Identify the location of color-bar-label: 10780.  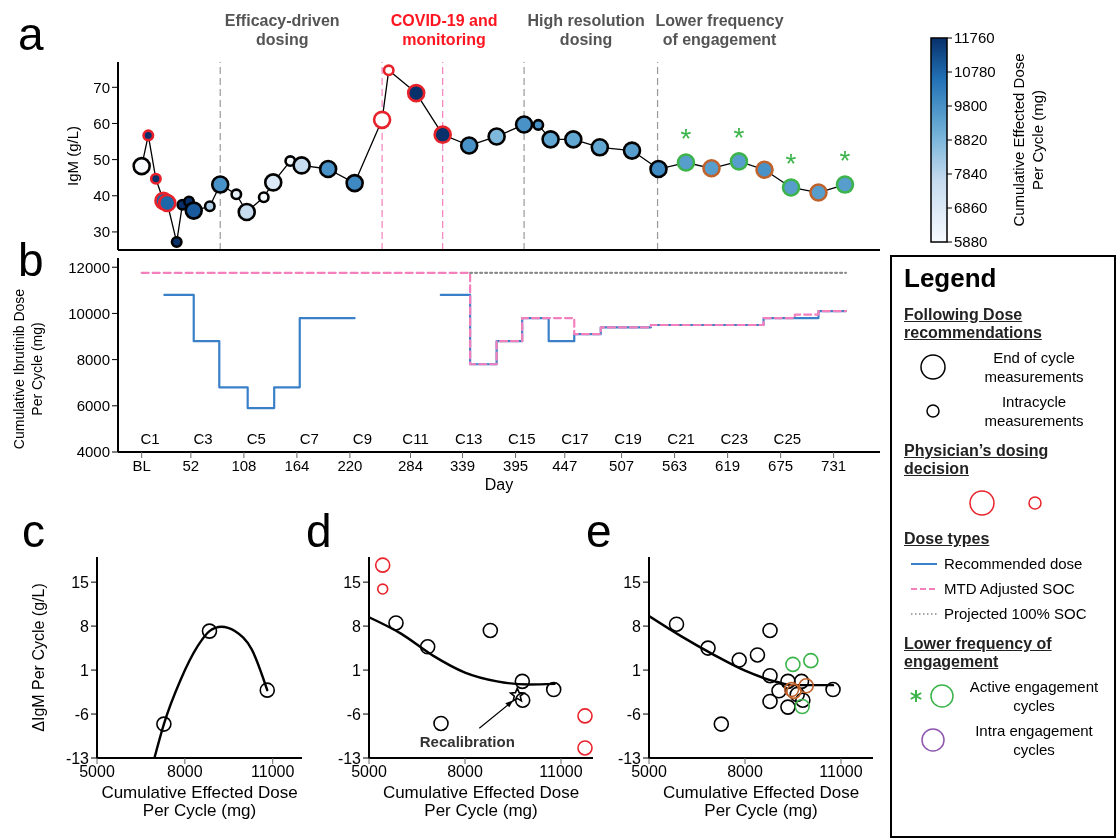
(975, 71).